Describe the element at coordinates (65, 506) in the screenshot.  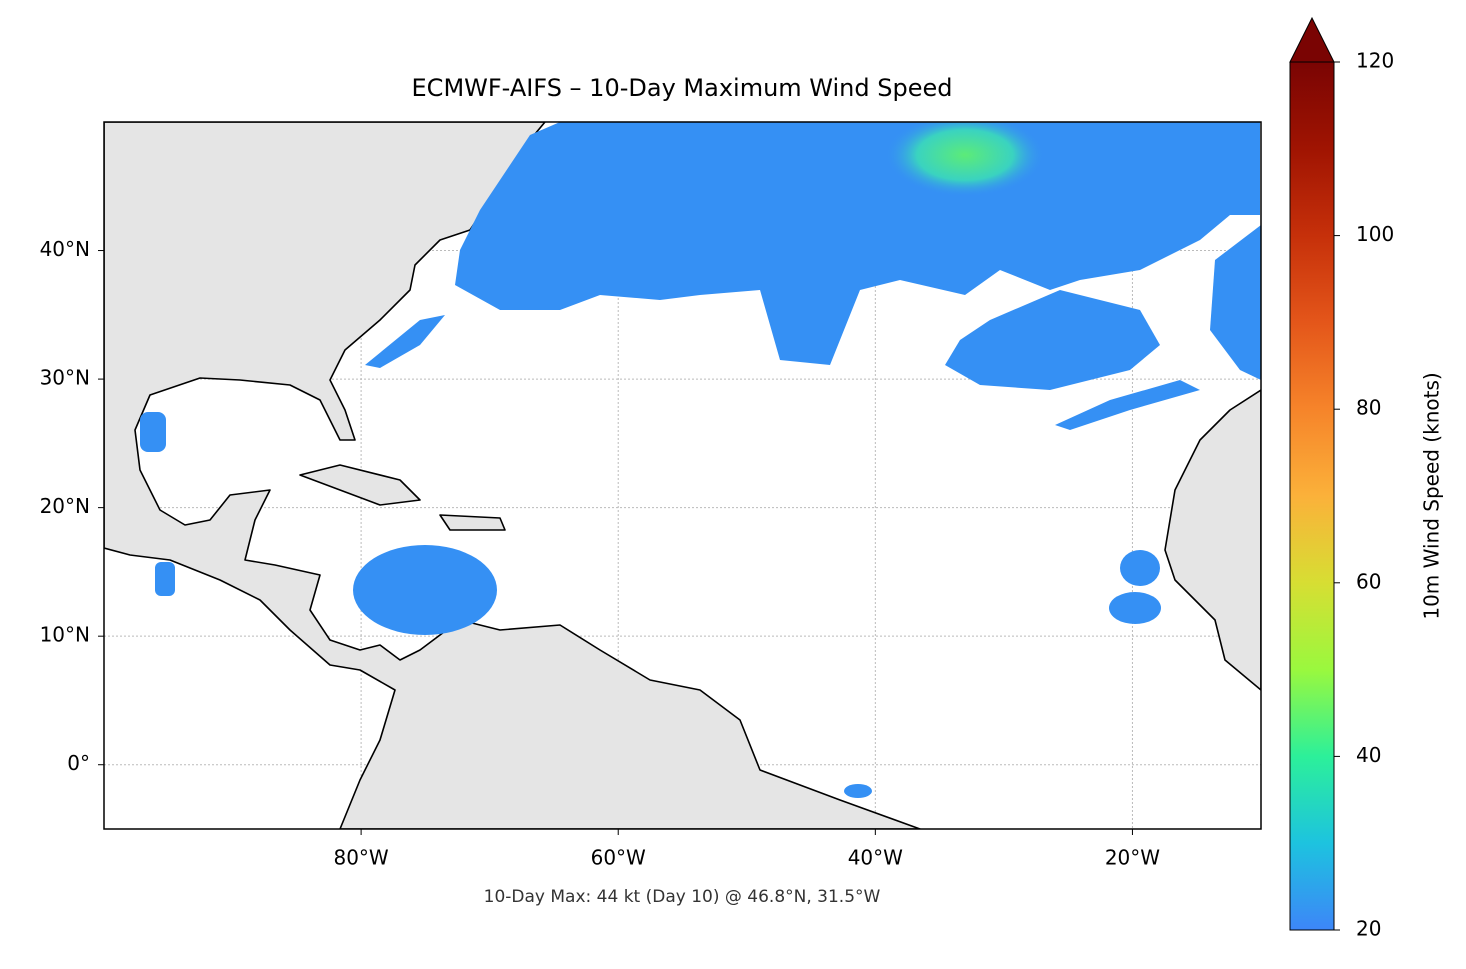
I see `y-tick-label: 20°N` at that location.